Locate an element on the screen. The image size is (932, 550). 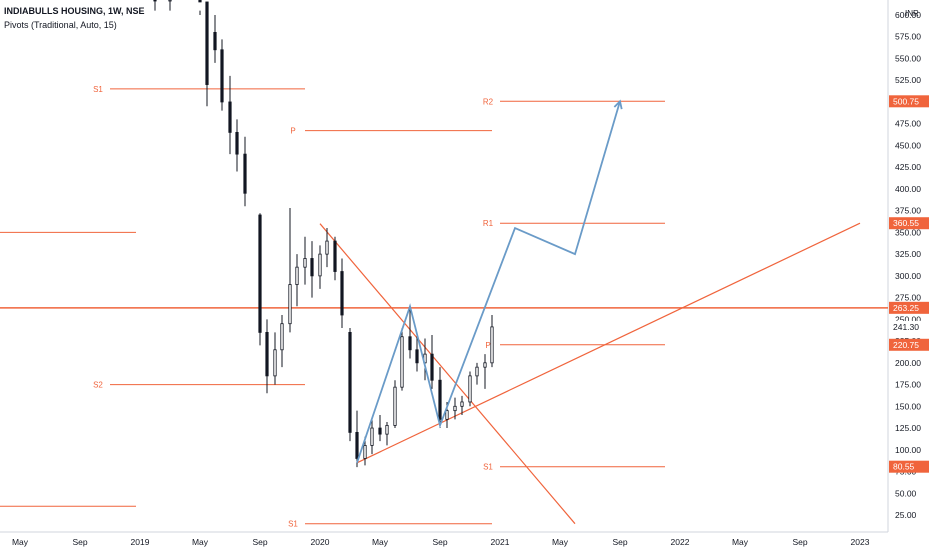
currency-label: INR is located at coordinates (912, 13).